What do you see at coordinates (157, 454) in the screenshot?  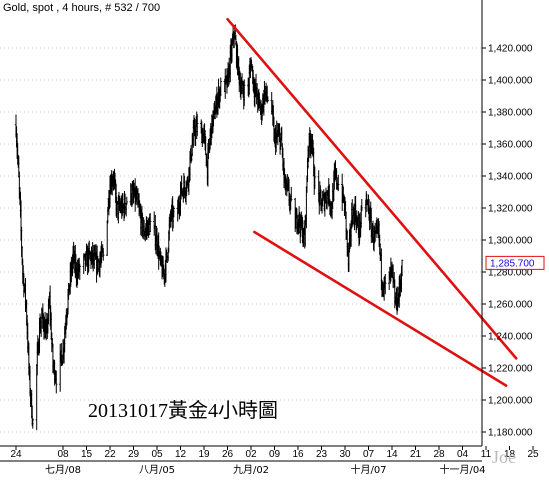 I see `time-tick-label: 05` at bounding box center [157, 454].